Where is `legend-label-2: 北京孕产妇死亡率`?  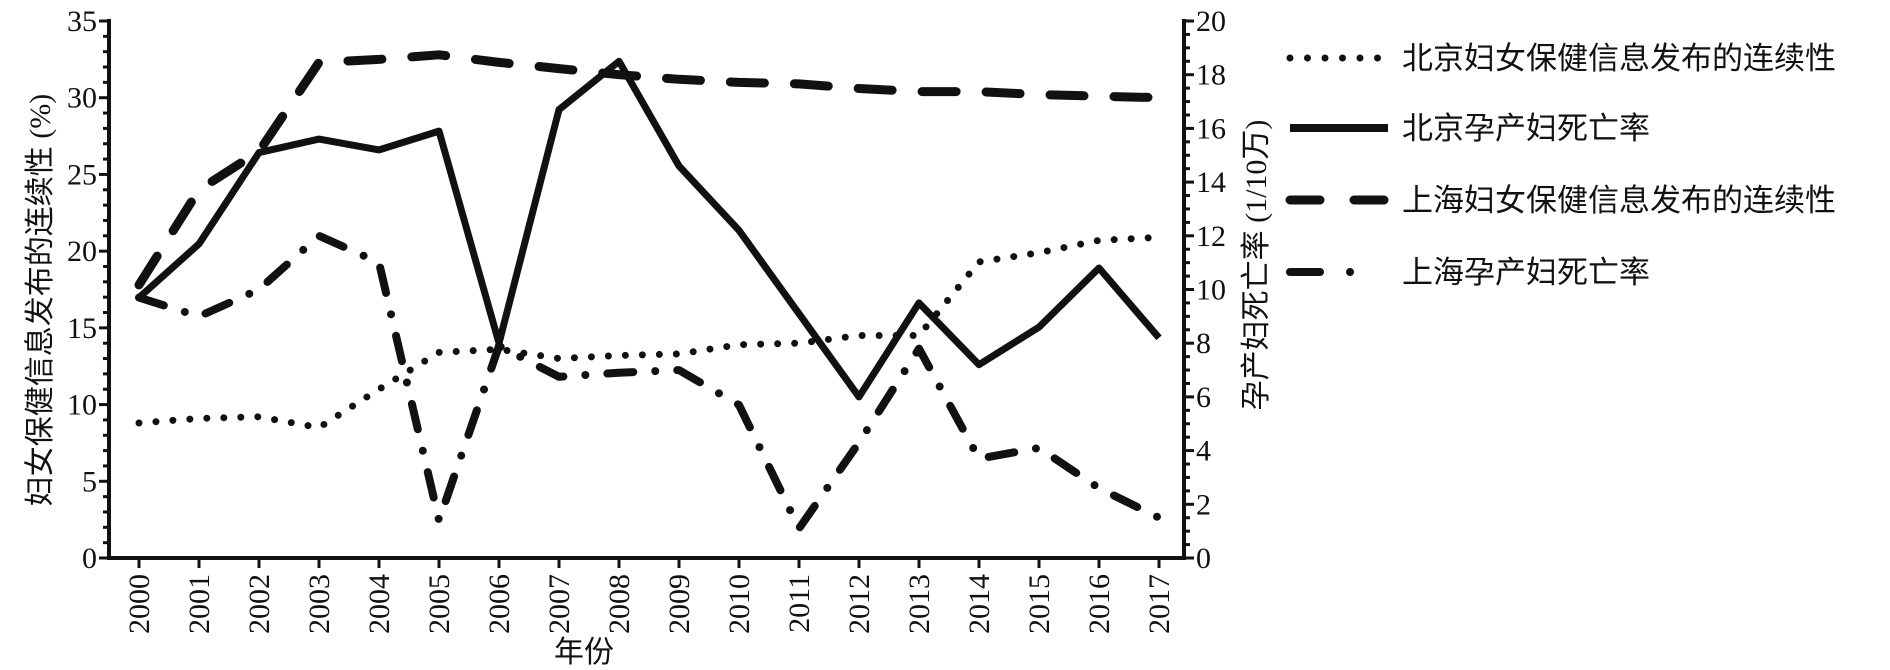
legend-label-2: 北京孕产妇死亡率 is located at coordinates (1526, 128).